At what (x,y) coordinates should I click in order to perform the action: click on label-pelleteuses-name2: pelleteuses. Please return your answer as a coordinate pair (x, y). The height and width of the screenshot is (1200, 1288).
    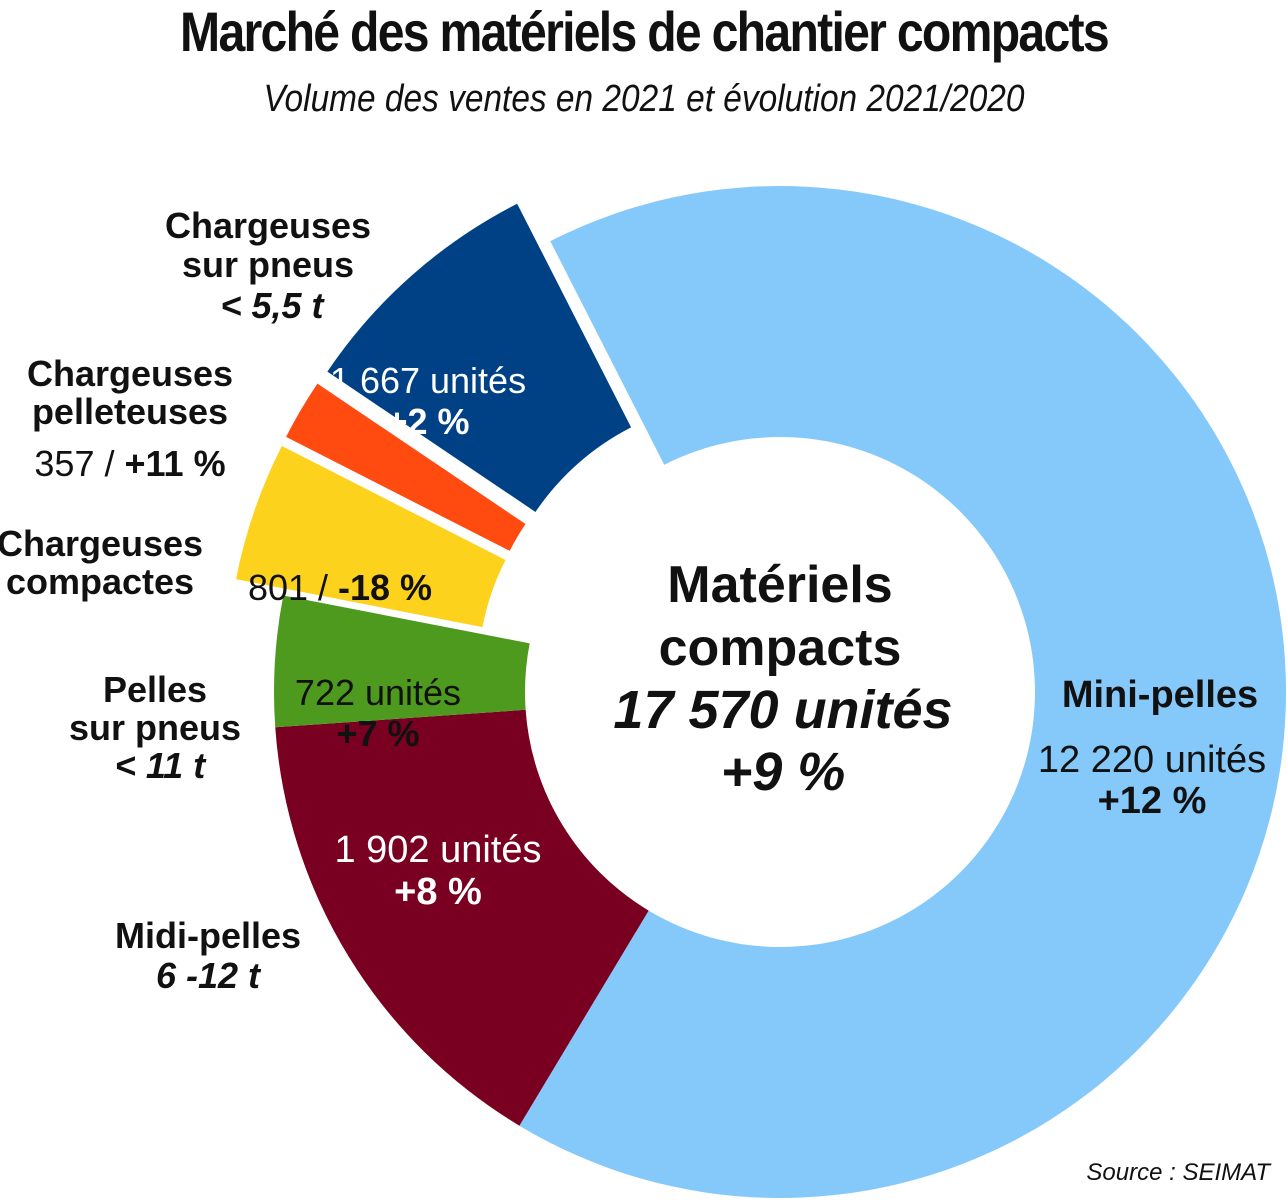
    Looking at the image, I should click on (130, 411).